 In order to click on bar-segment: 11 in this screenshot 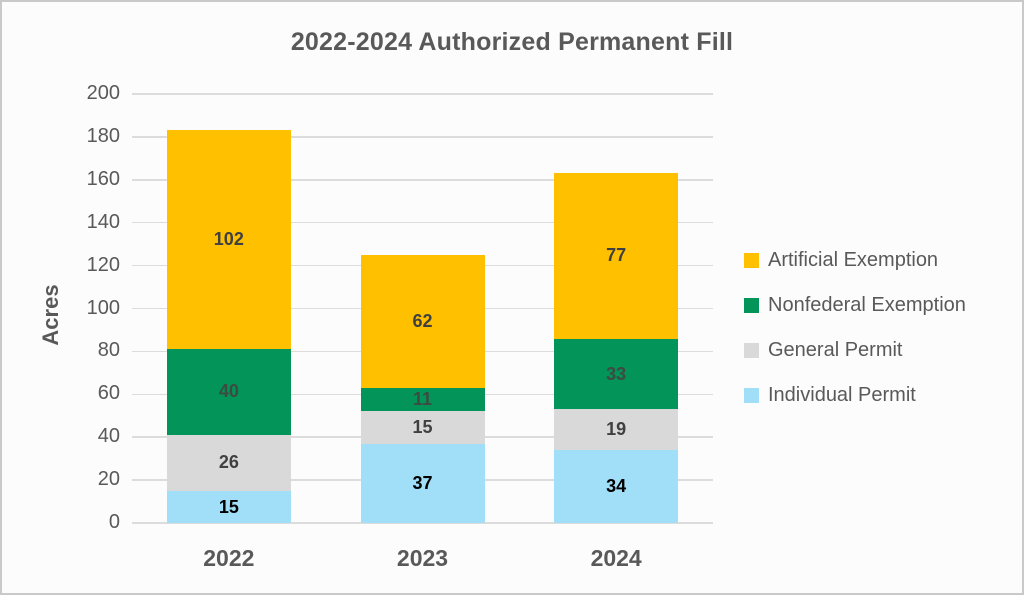, I will do `click(422, 399)`.